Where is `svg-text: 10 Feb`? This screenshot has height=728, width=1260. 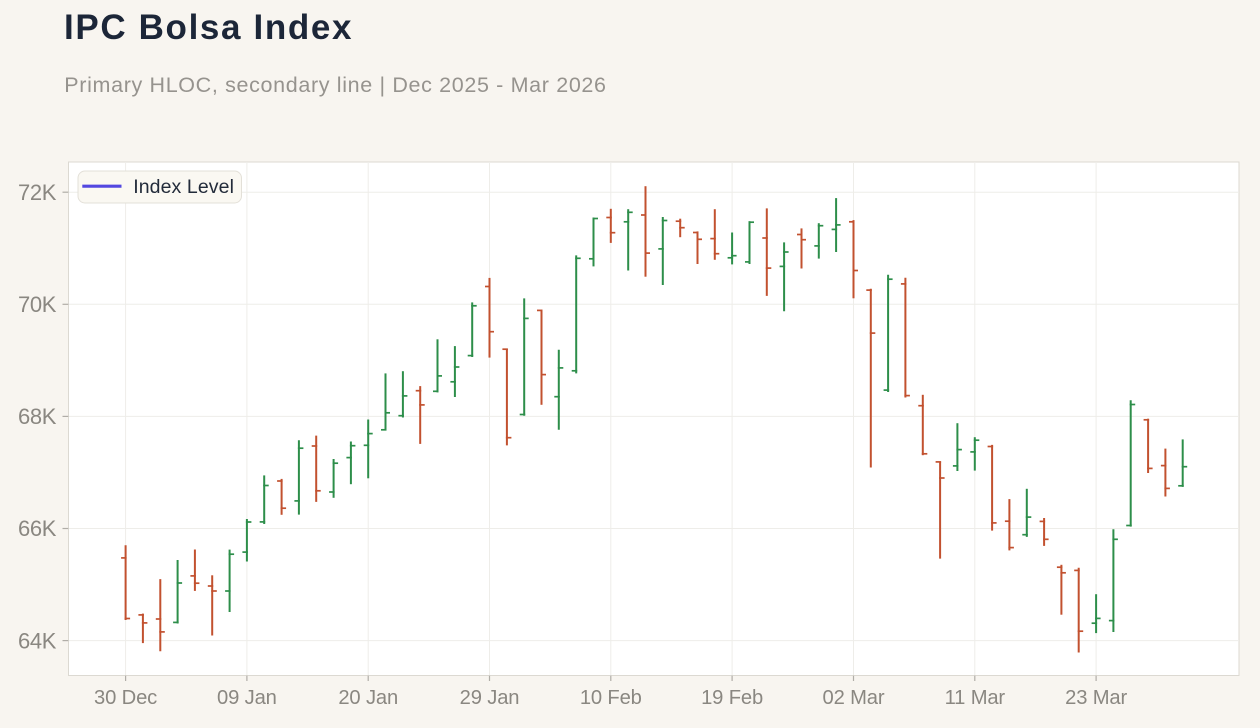
svg-text: 10 Feb is located at coordinates (611, 698).